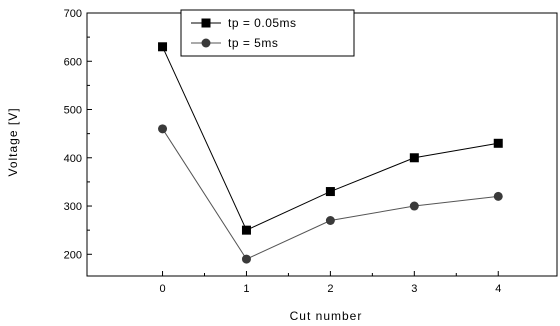  What do you see at coordinates (73, 255) in the screenshot?
I see `y-tick-label-0: 200` at bounding box center [73, 255].